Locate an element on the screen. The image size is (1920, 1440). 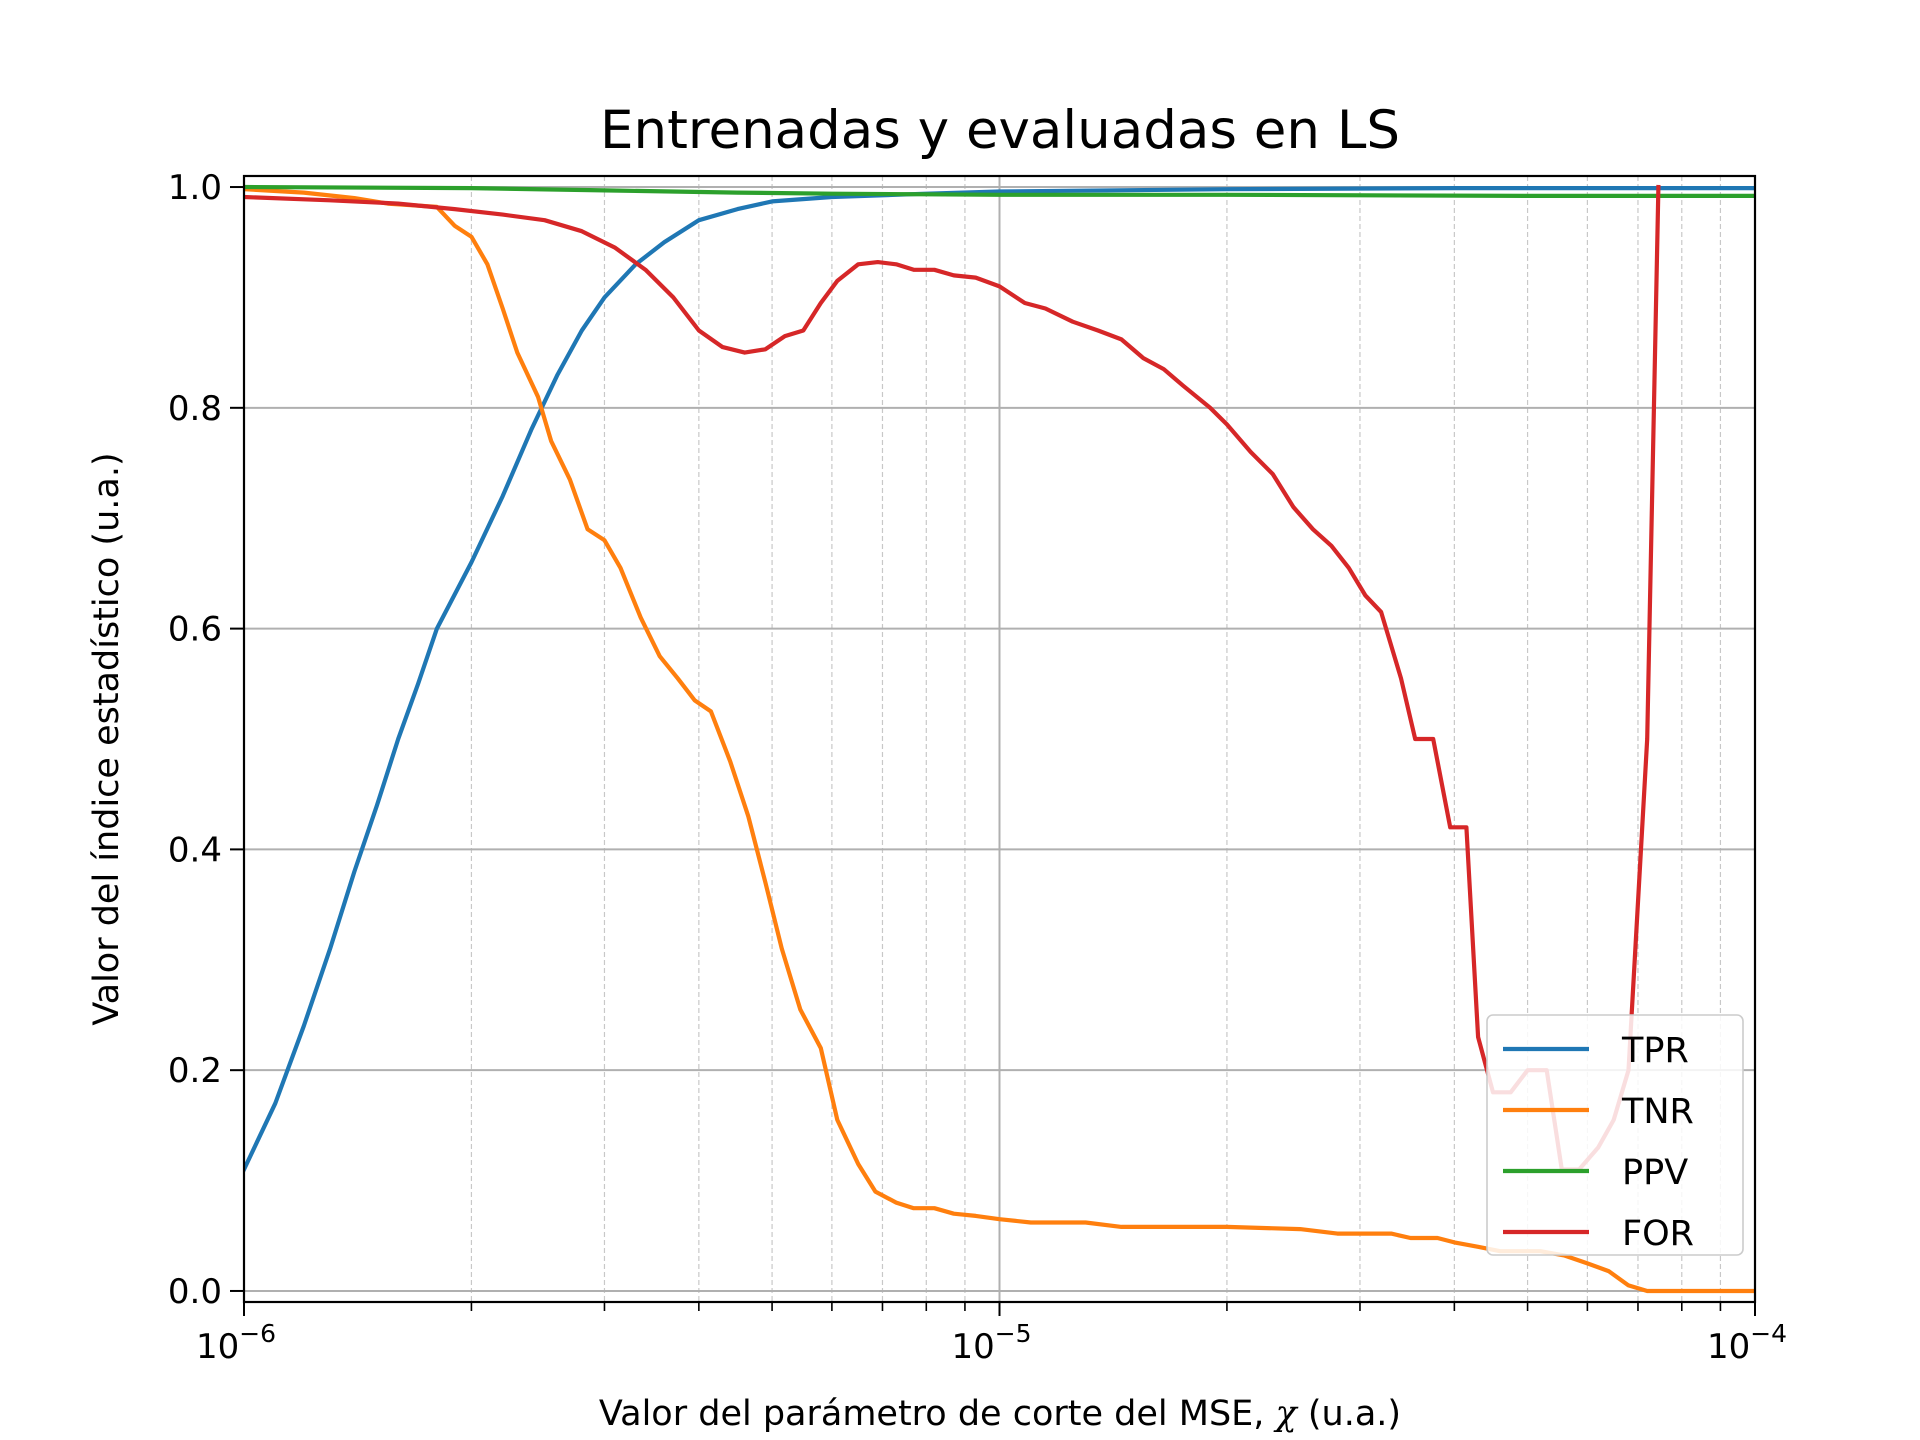
x-tick-label-exponent: −5 is located at coordinates (1013, 1333).